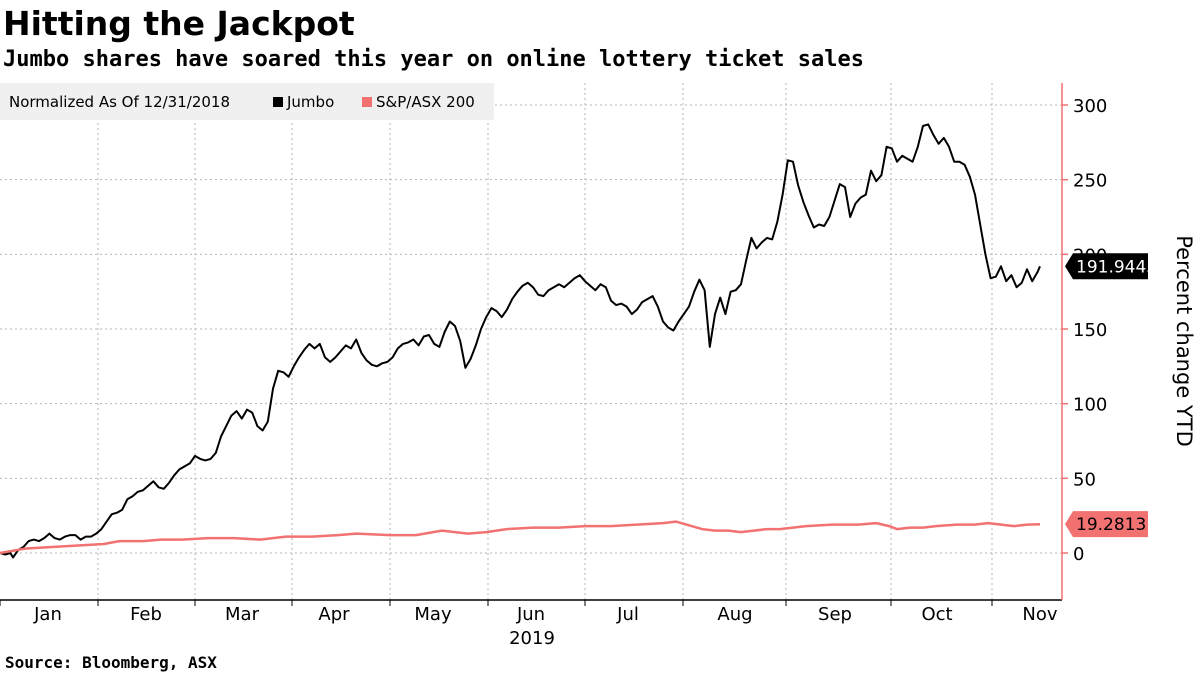 The height and width of the screenshot is (675, 1200). What do you see at coordinates (1090, 181) in the screenshot?
I see `y-tick-label: 250` at bounding box center [1090, 181].